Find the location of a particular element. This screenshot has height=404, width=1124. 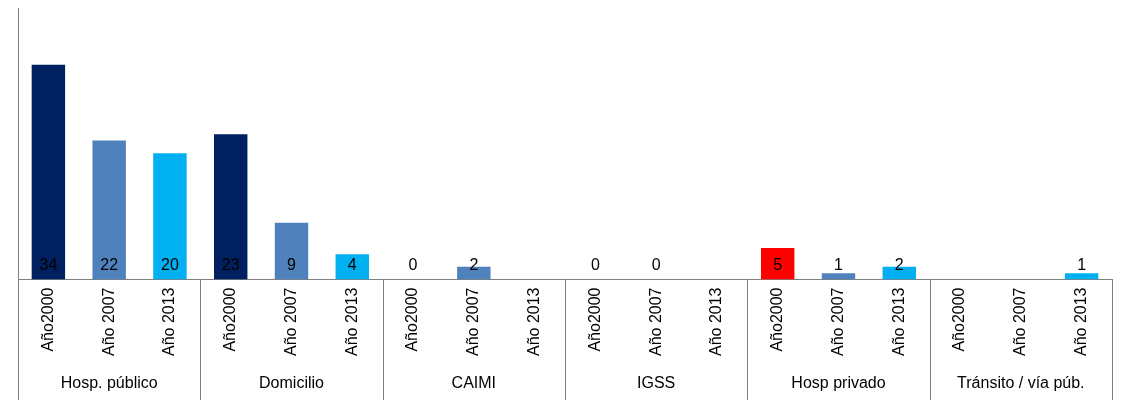

text: Tránsito / vía púb. is located at coordinates (1021, 383).